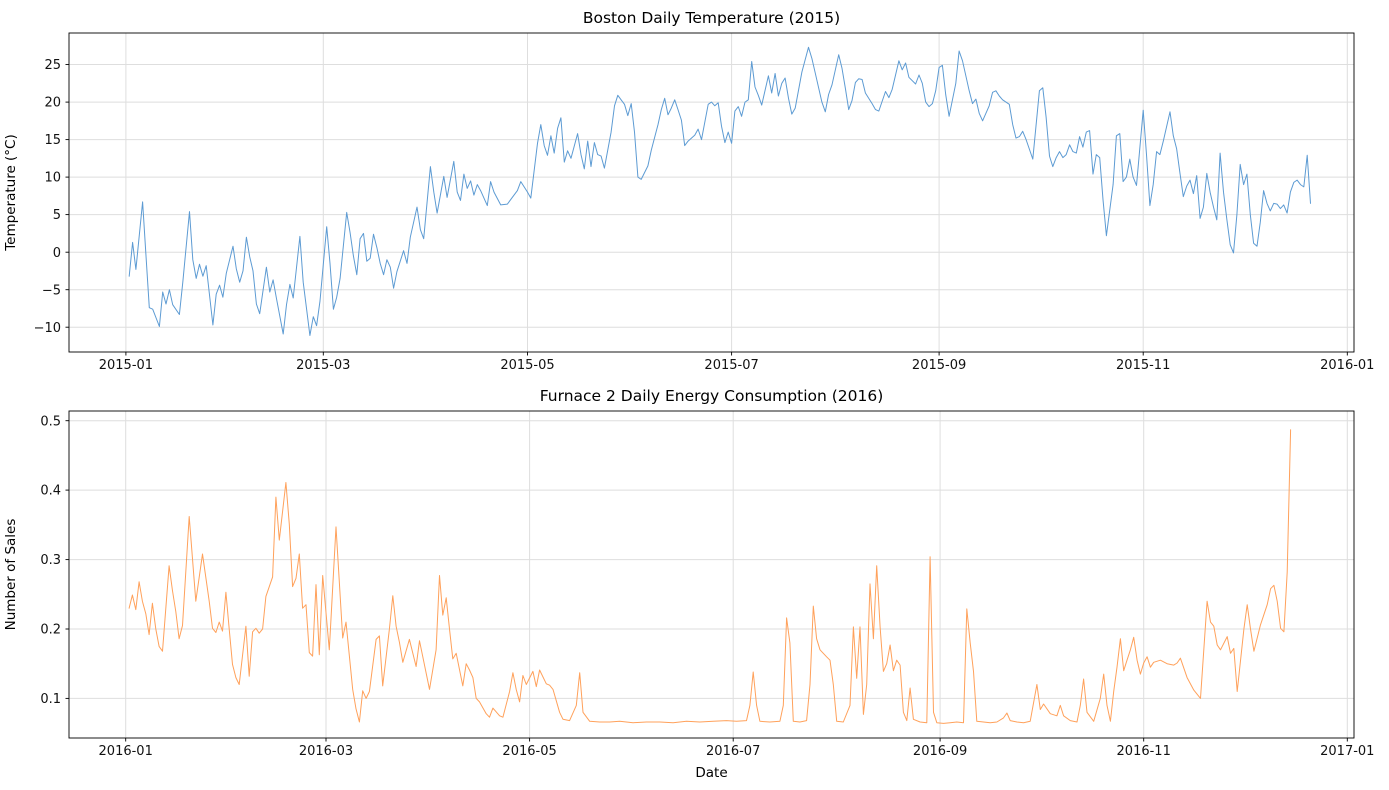  What do you see at coordinates (323, 365) in the screenshot?
I see `svg-text: 2015-03` at bounding box center [323, 365].